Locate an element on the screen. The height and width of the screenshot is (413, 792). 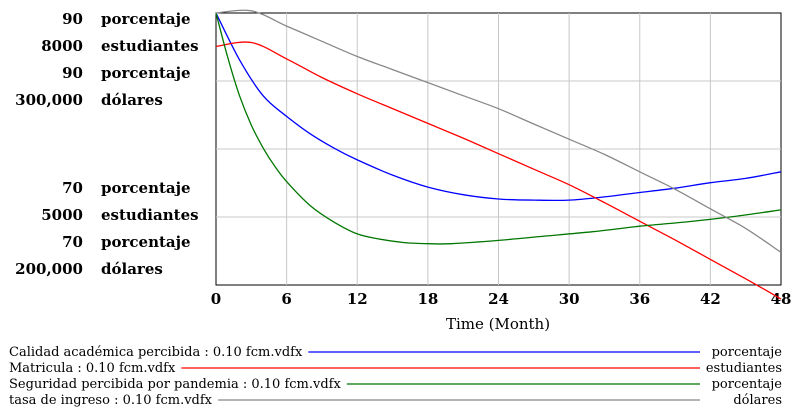
x-tick-label: 36 is located at coordinates (639, 299).